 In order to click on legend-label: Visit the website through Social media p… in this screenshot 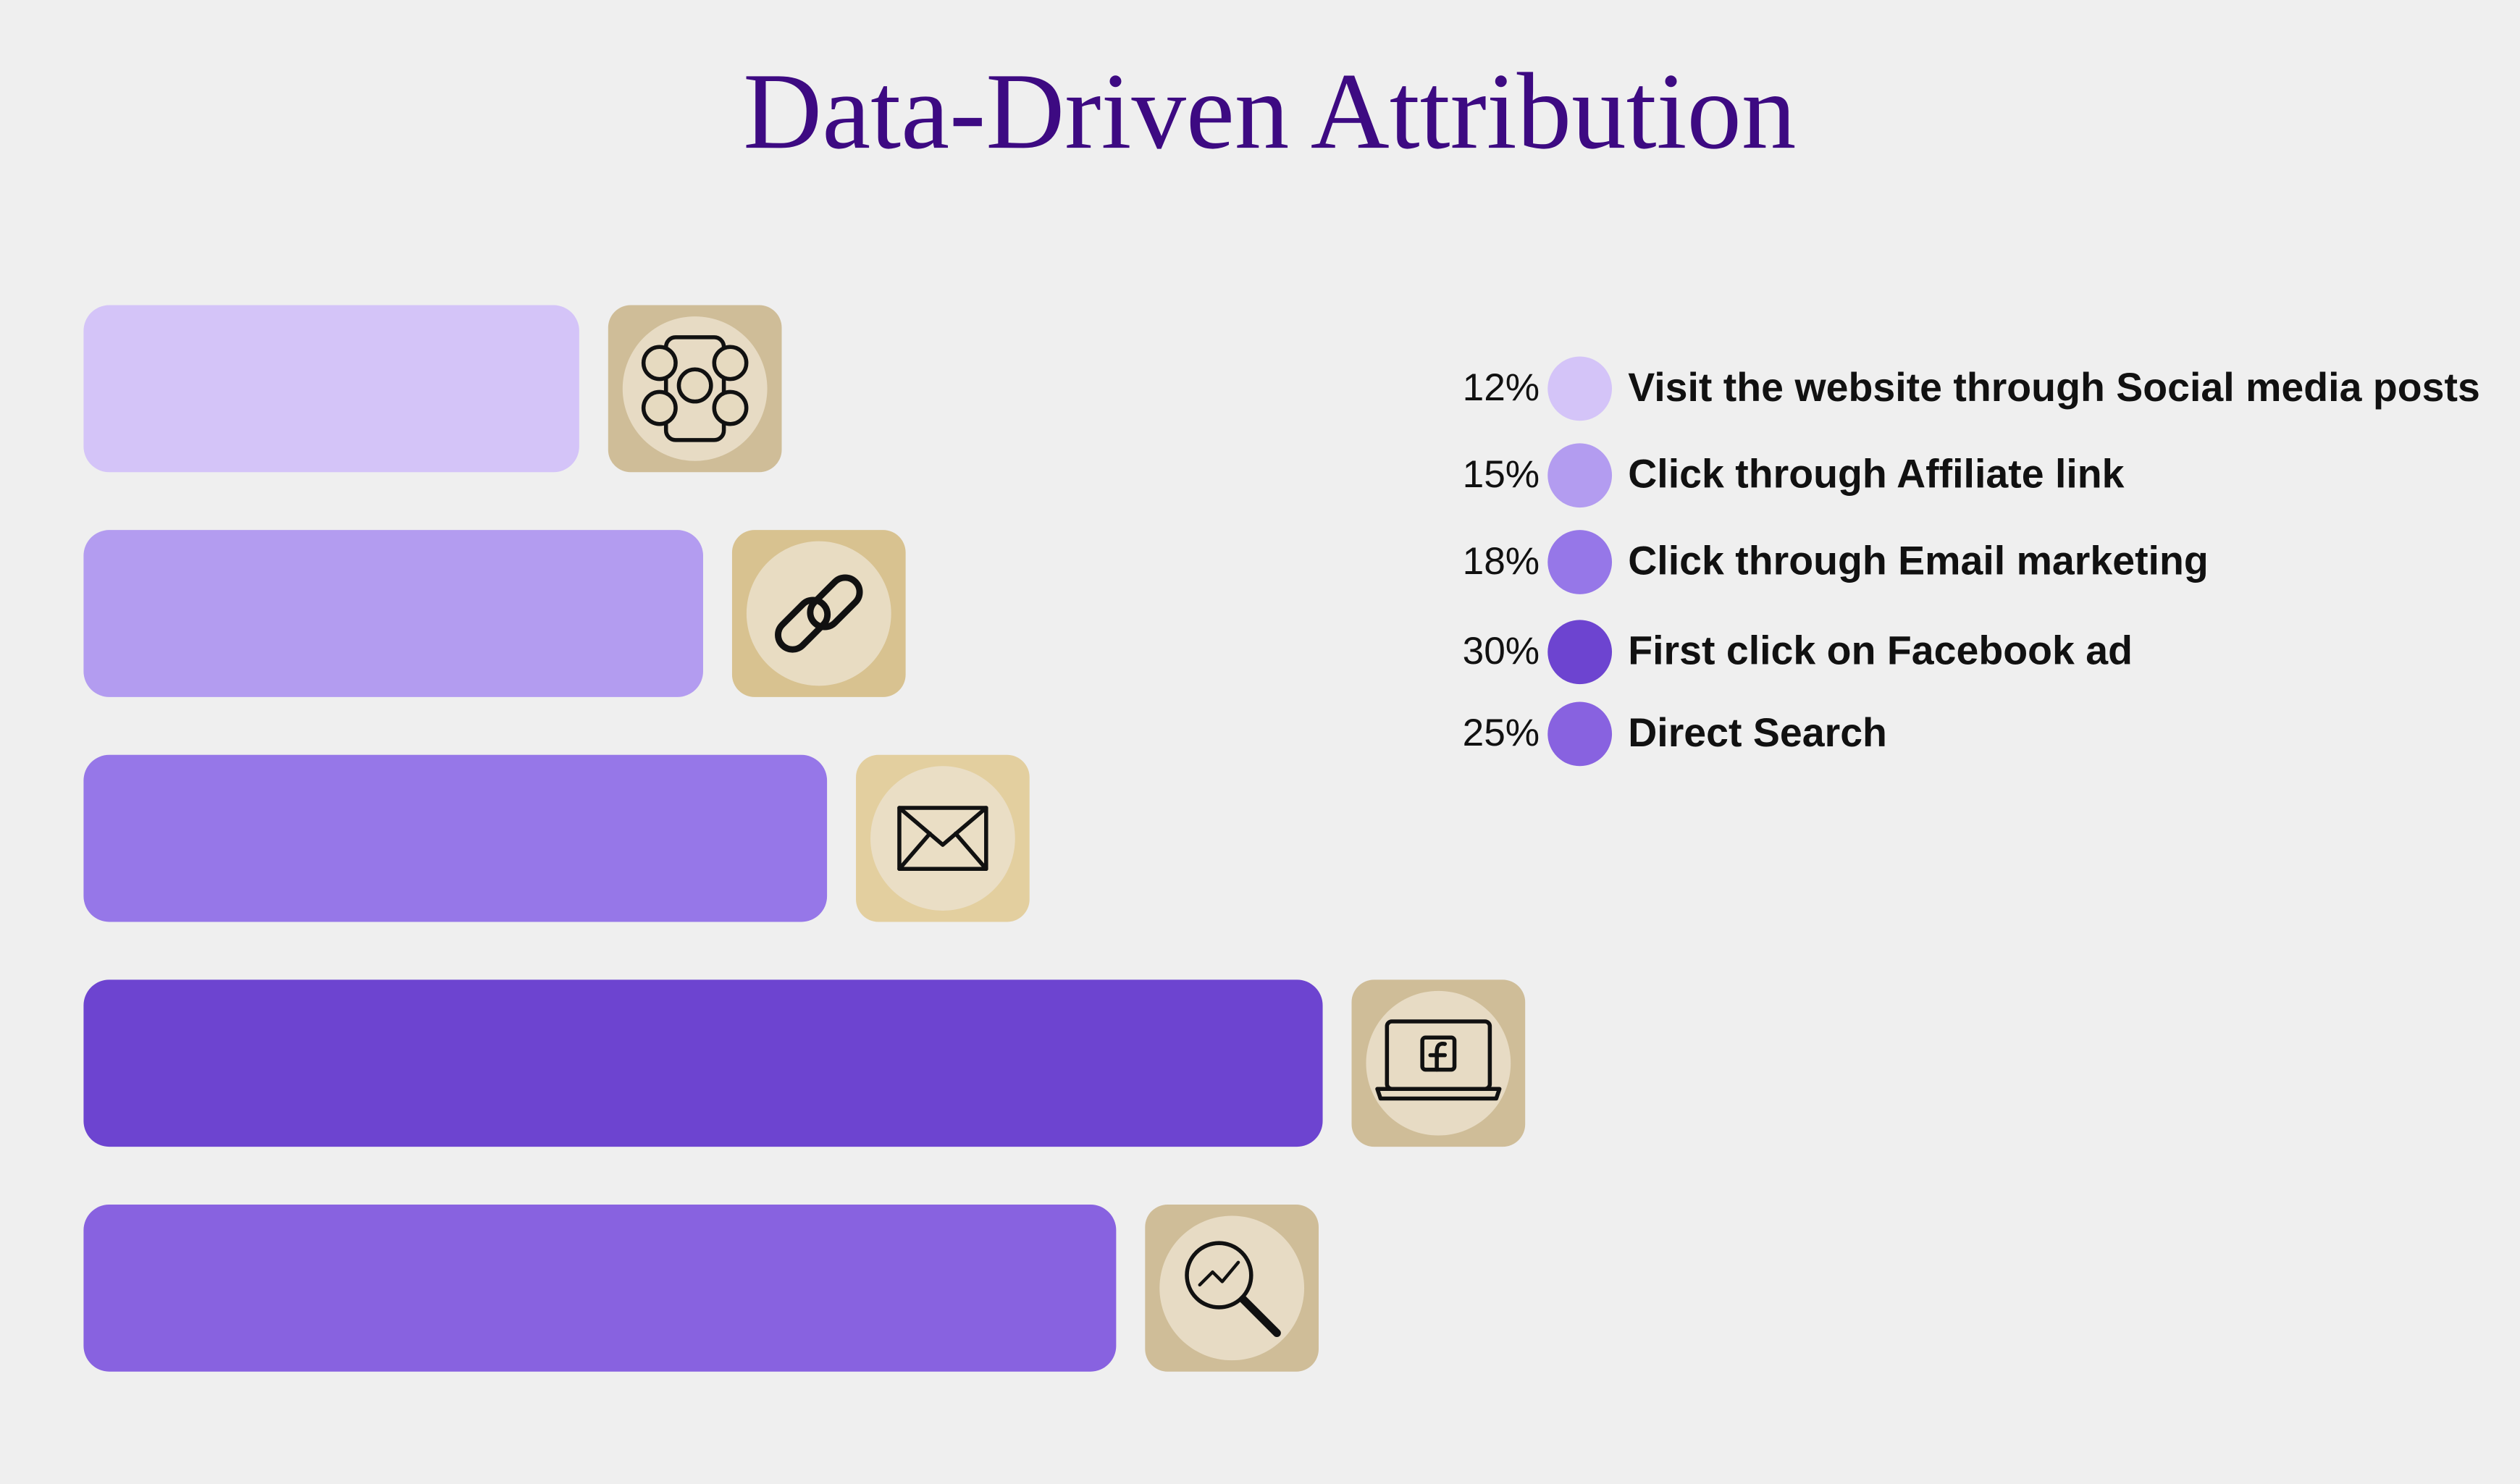, I will do `click(2054, 387)`.